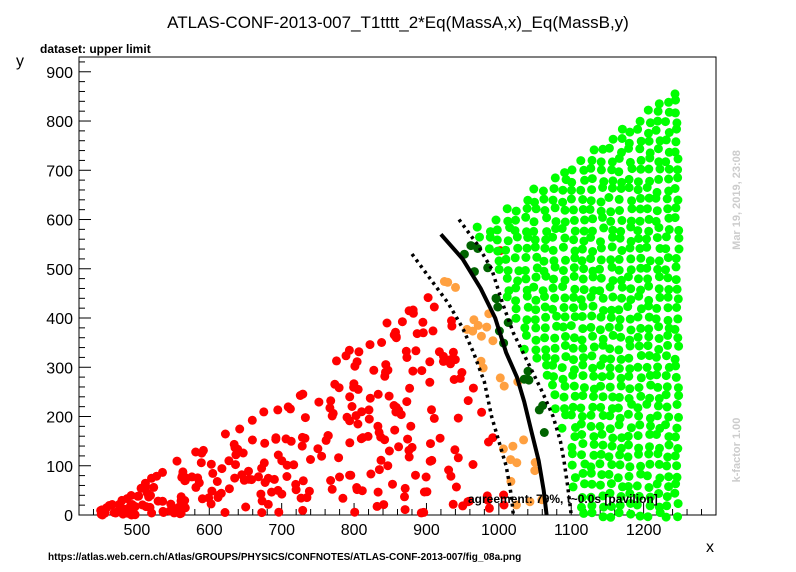 This screenshot has height=572, width=796. I want to click on kfactor-label: k-factor 1.00, so click(737, 450).